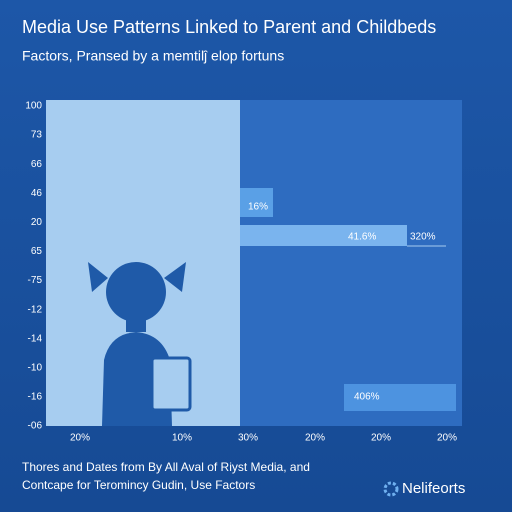  What do you see at coordinates (263, 438) in the screenshot?
I see `x-labels: 20% 10% 30% 20% 20% 20%` at bounding box center [263, 438].